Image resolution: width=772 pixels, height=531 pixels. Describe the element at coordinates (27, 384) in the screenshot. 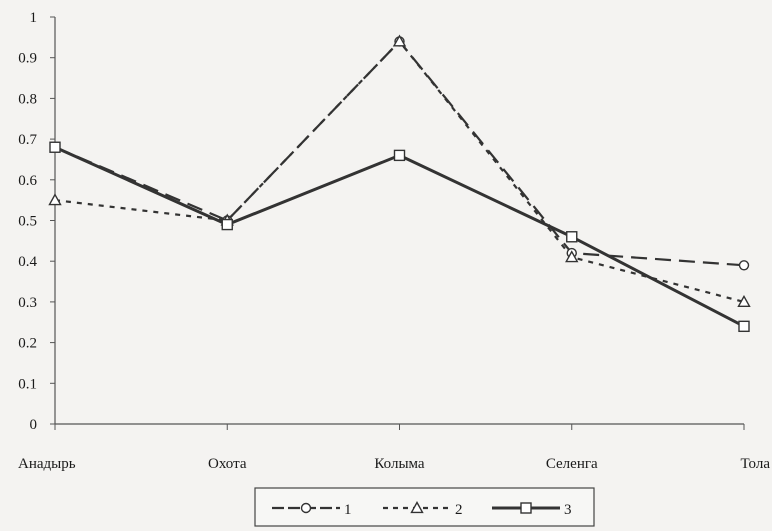

I see `y-tick-label: 0.1` at that location.